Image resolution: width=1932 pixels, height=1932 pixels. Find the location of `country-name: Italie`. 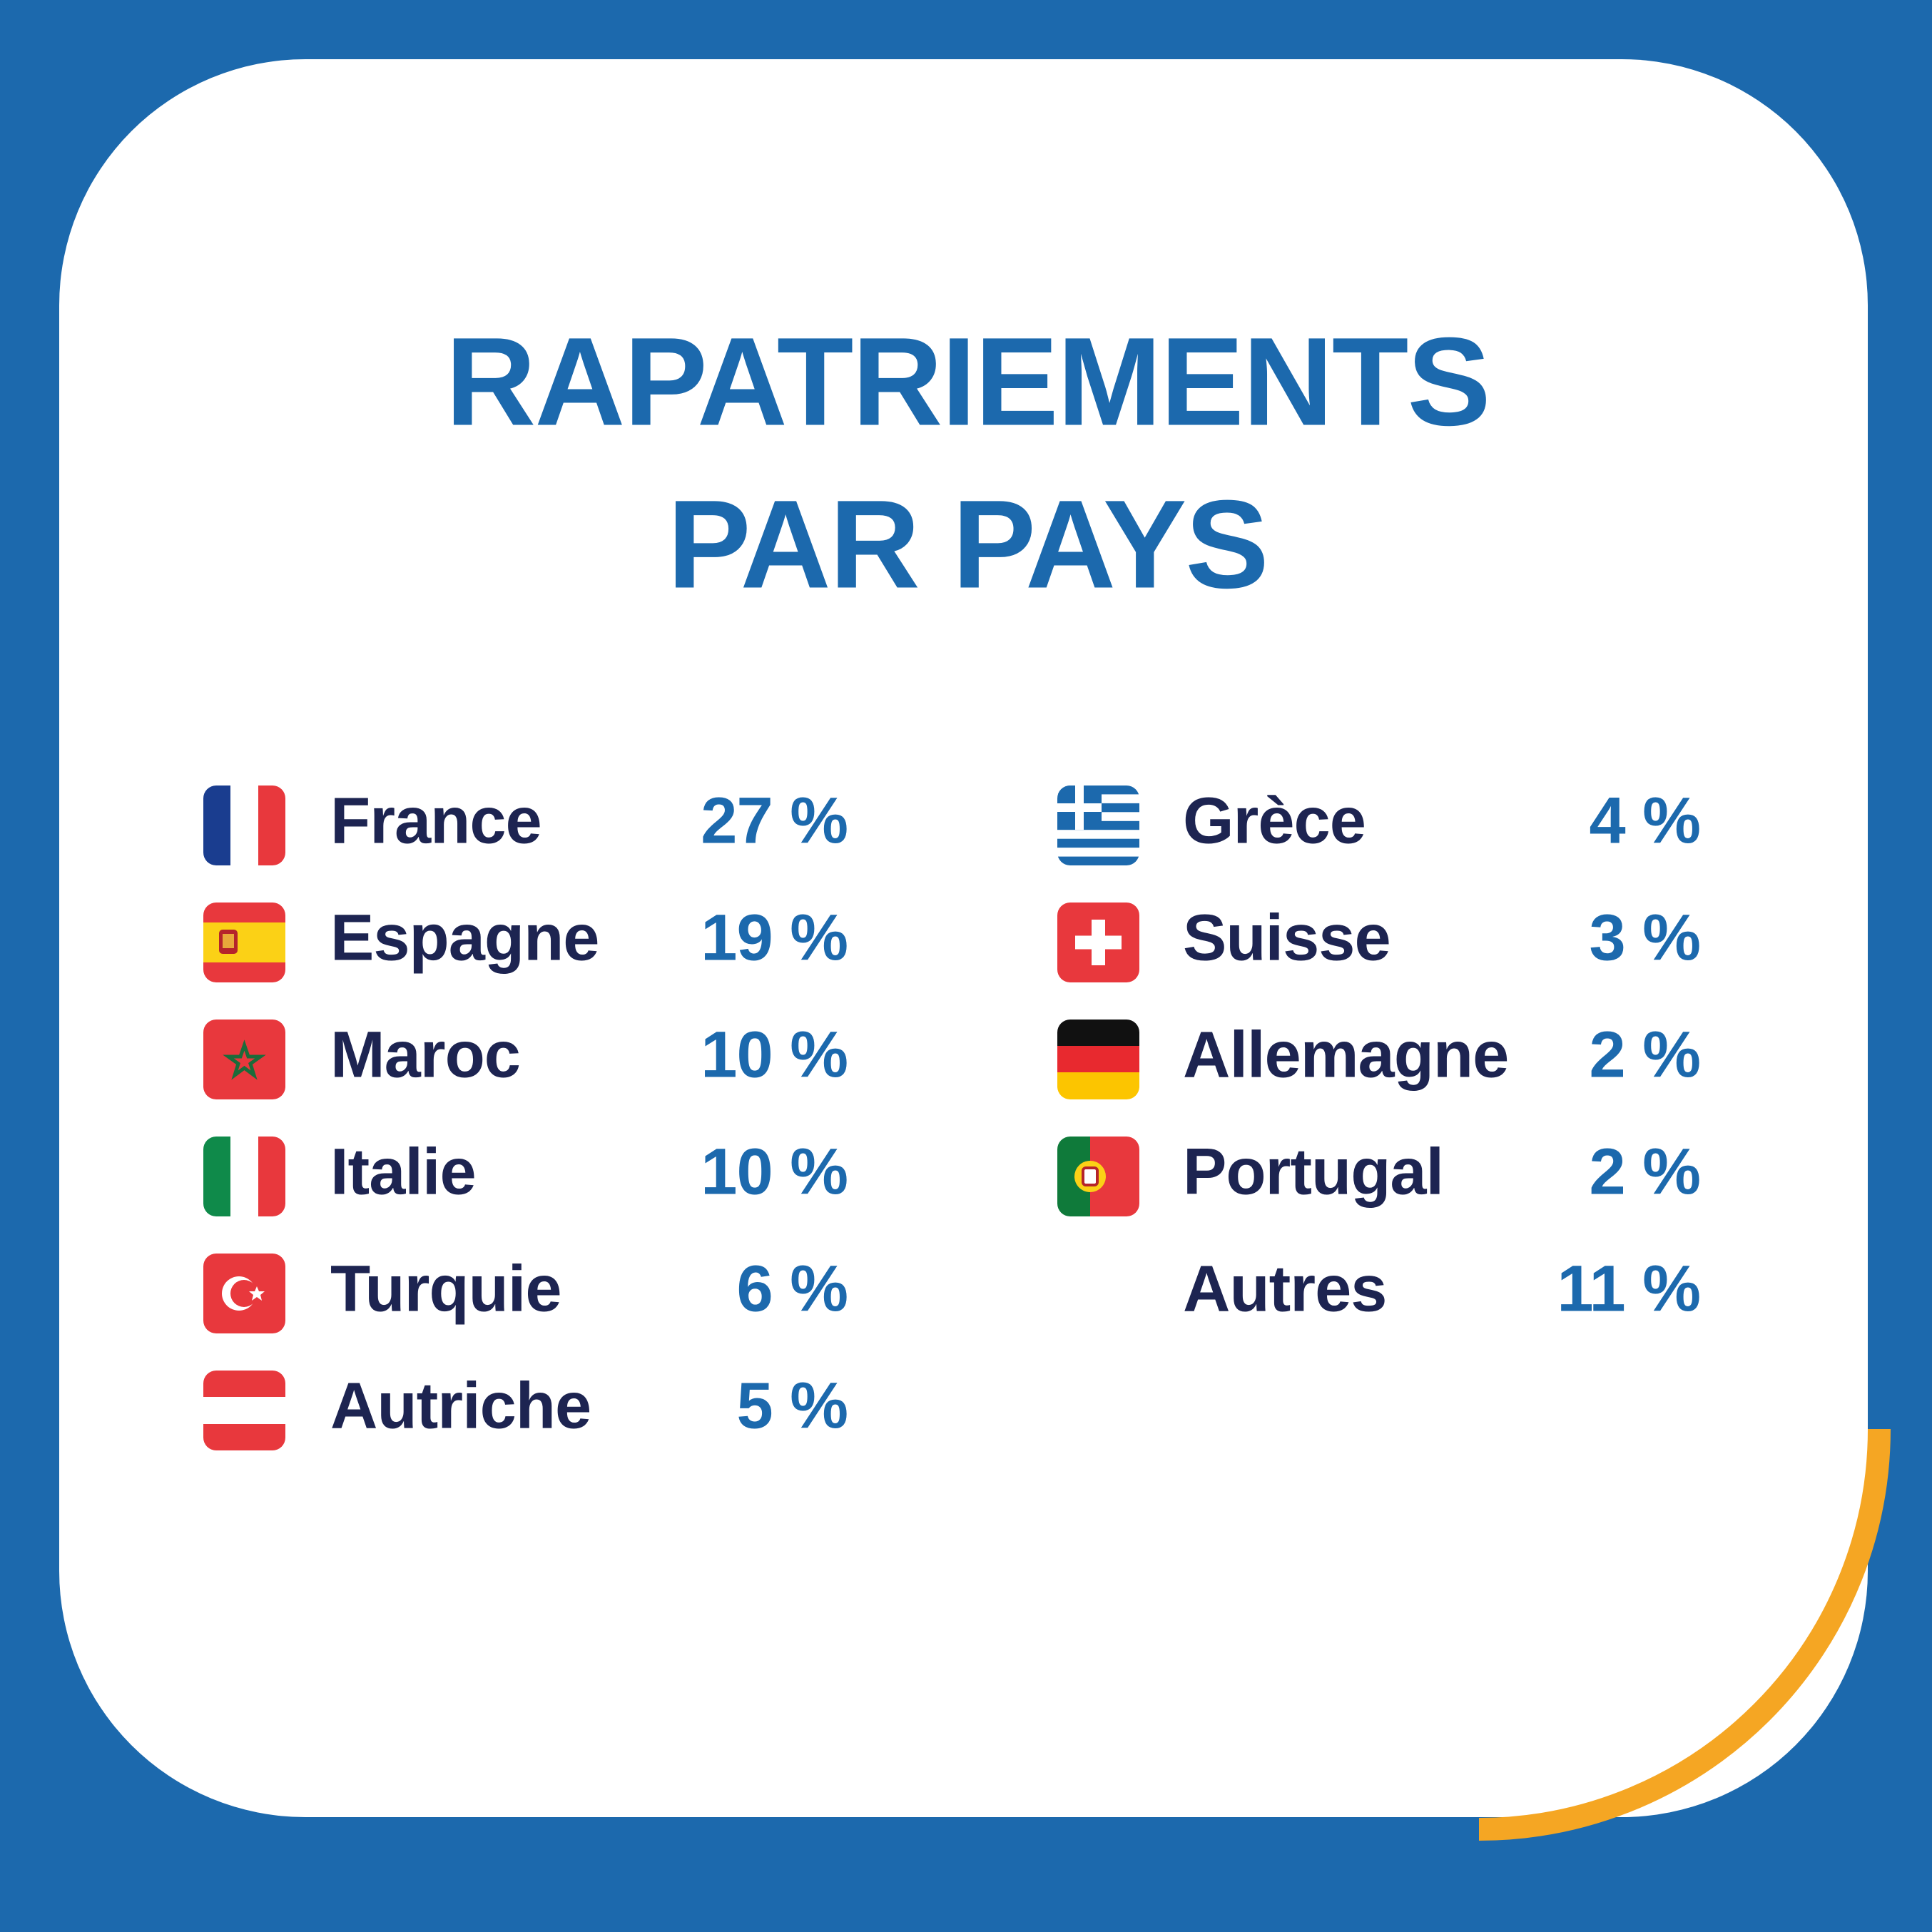

country-name: Italie is located at coordinates (403, 1171).